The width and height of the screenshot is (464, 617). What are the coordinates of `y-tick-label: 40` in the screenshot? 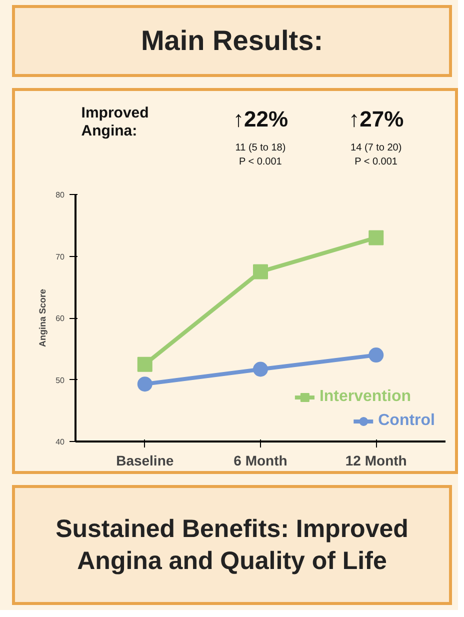 It's located at (61, 442).